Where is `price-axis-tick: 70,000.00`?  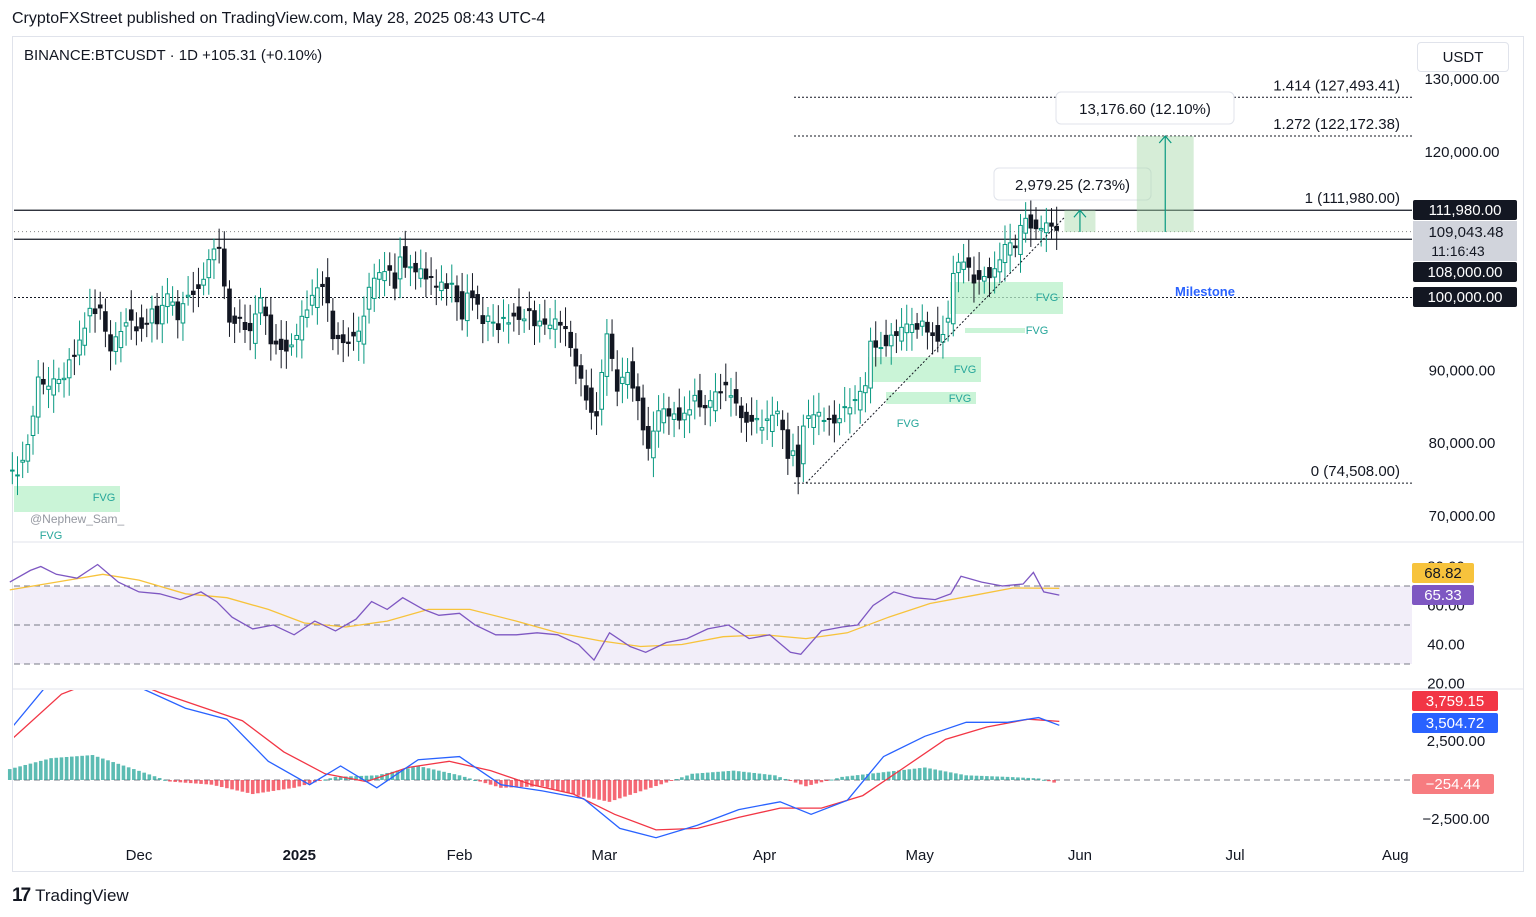
price-axis-tick: 70,000.00 is located at coordinates (1462, 516).